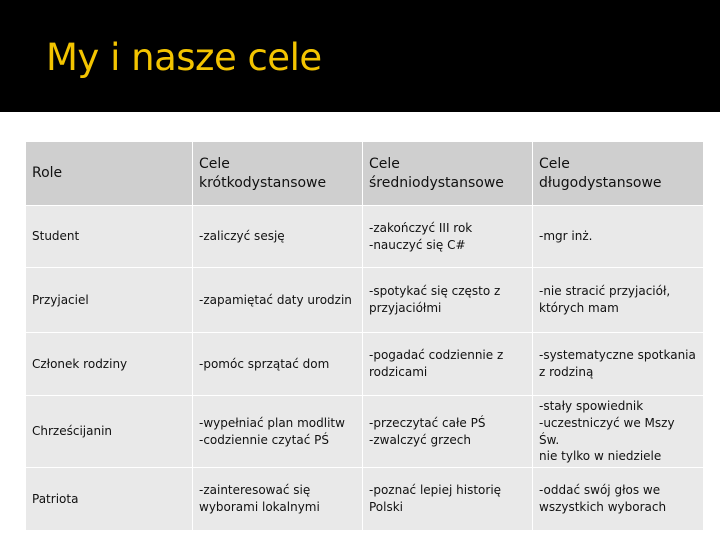  I want to click on slide-title: My i nasze cele, so click(184, 57).